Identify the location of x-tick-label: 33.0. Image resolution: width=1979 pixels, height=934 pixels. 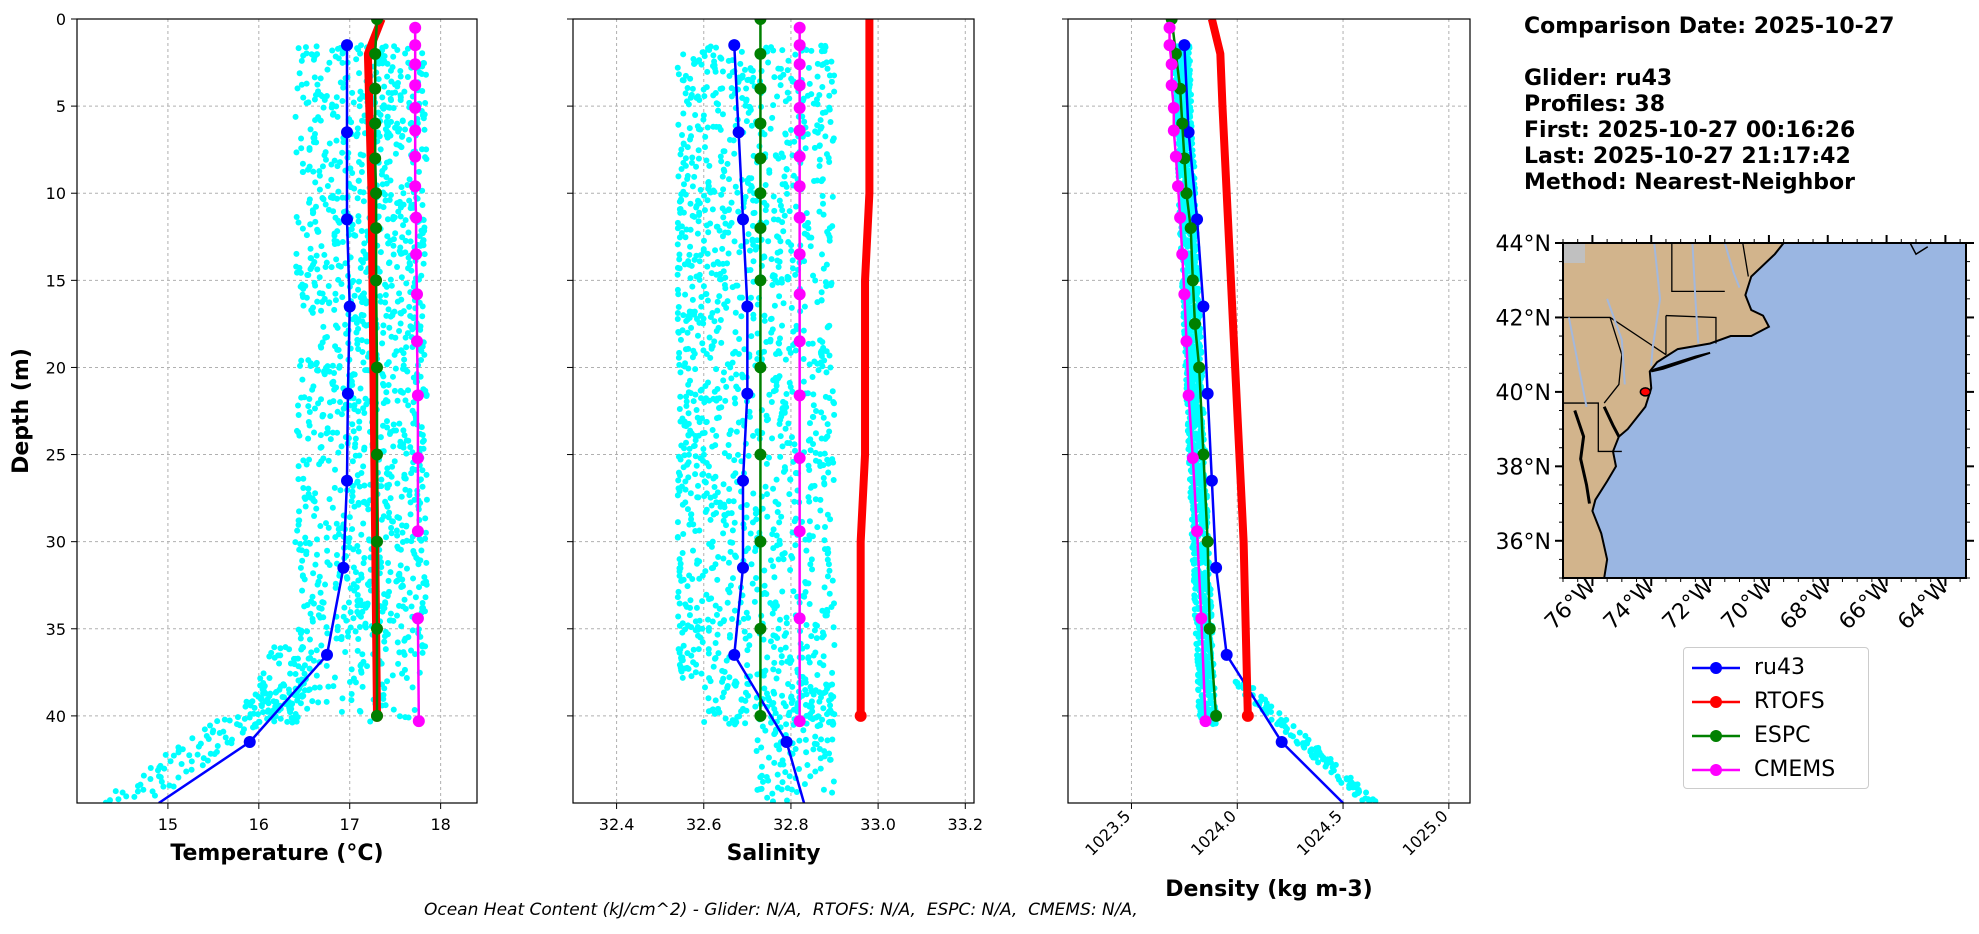
(878, 824).